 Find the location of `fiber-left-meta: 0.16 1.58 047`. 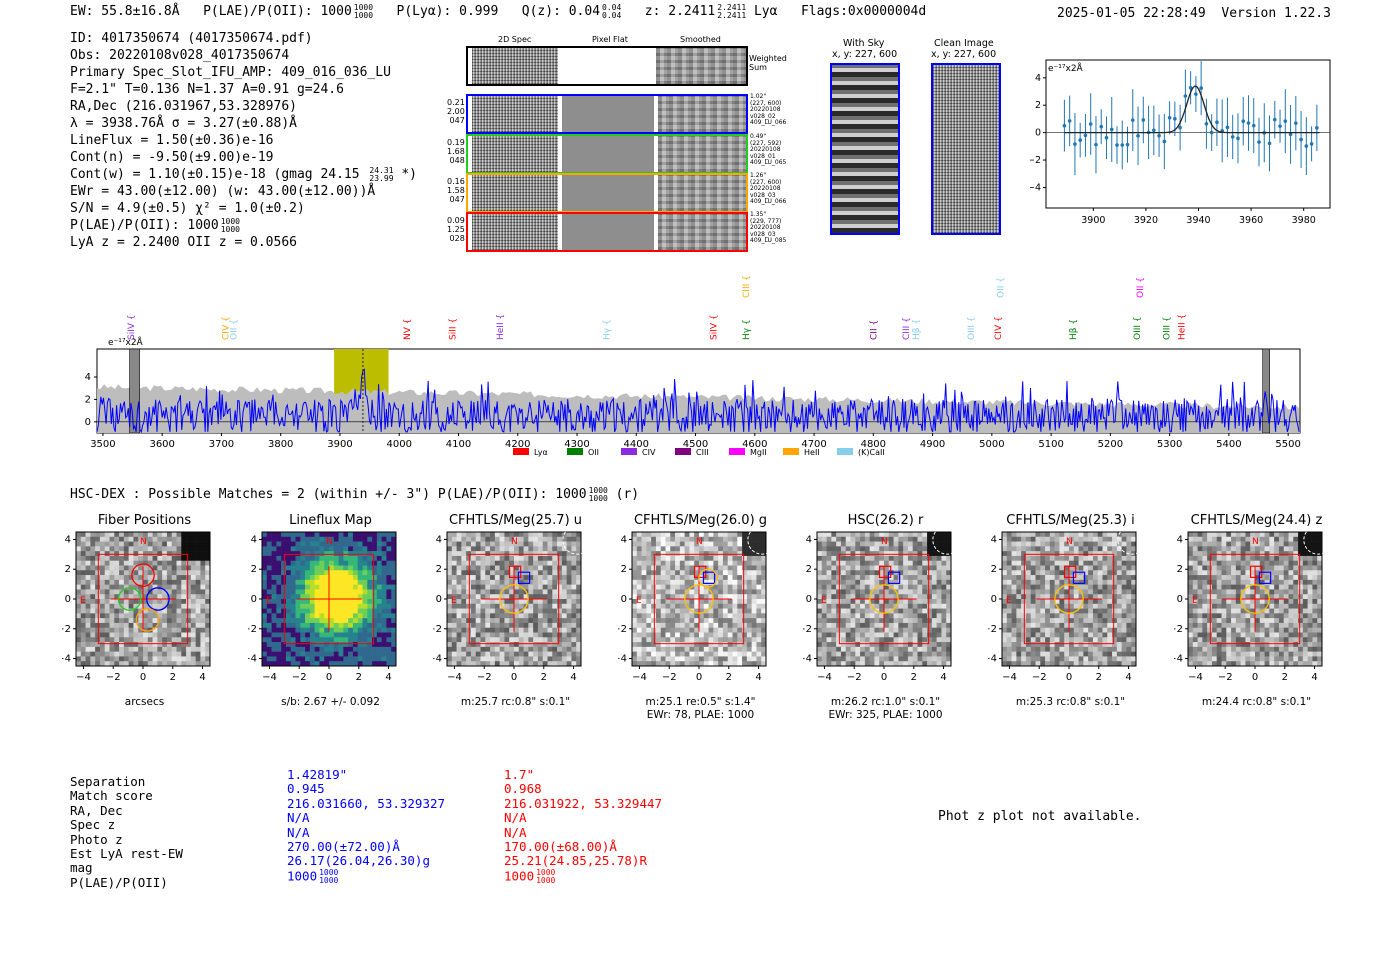

fiber-left-meta: 0.16 1.58 047 is located at coordinates (456, 190).